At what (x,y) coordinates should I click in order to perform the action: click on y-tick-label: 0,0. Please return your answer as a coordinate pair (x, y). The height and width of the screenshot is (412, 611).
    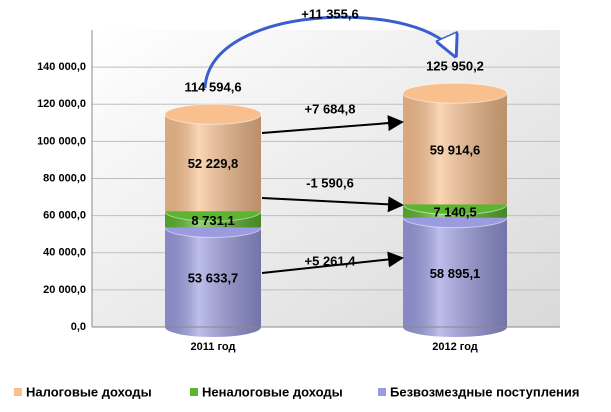
    Looking at the image, I should click on (78, 327).